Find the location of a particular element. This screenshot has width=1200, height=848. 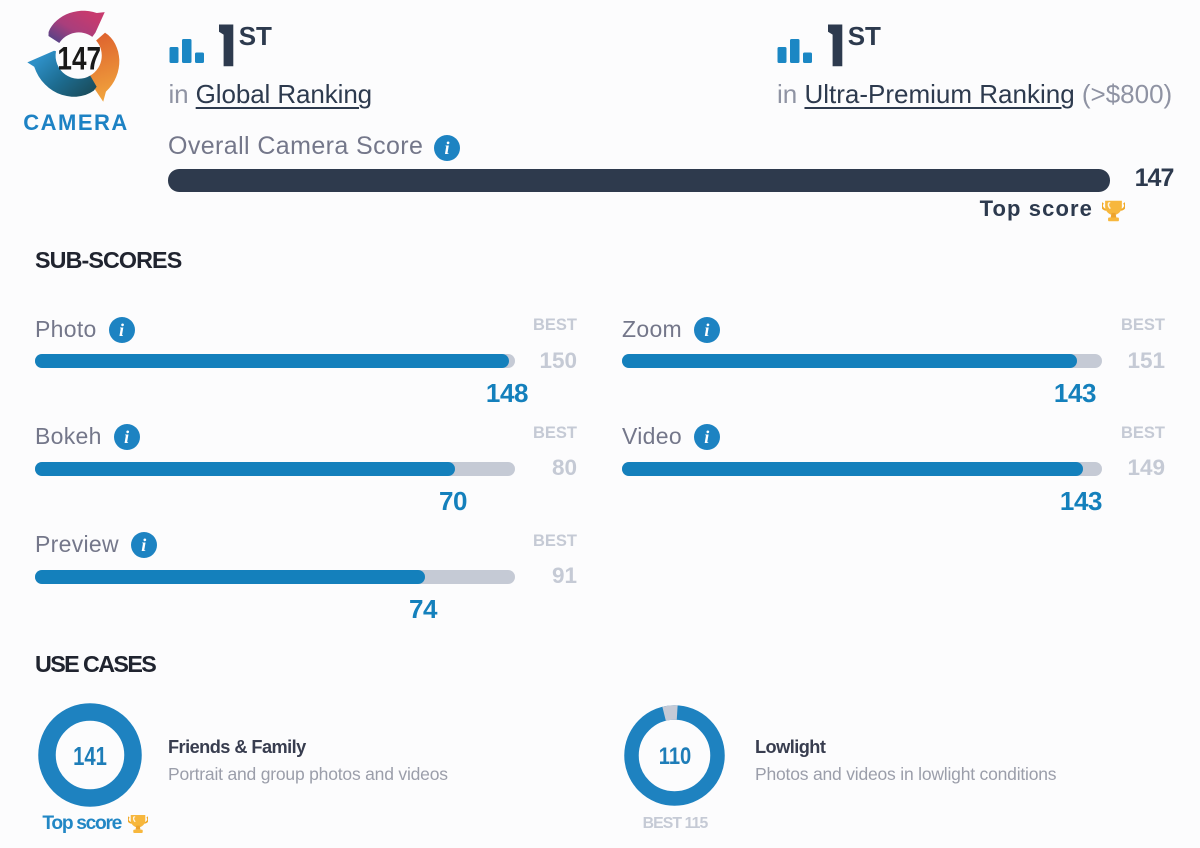

svg-text: 147 is located at coordinates (79, 59).